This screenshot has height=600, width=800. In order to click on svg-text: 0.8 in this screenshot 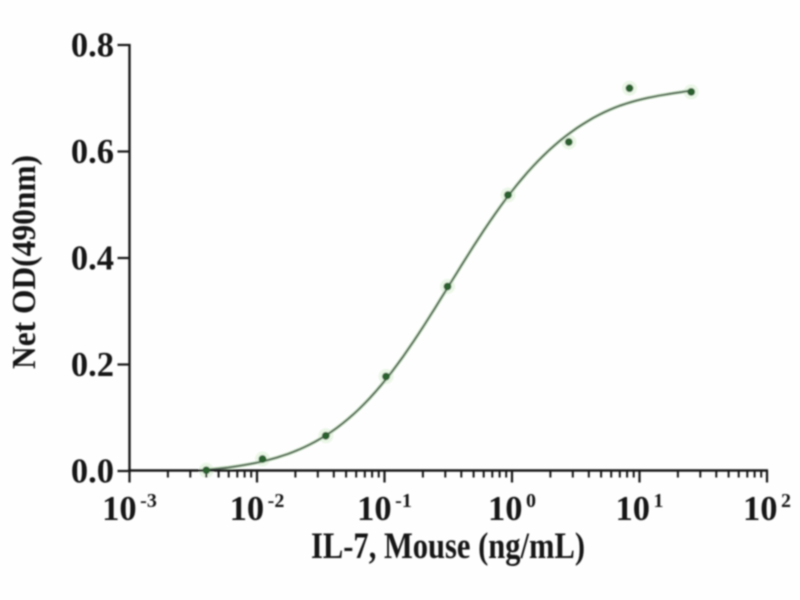, I will do `click(92, 46)`.